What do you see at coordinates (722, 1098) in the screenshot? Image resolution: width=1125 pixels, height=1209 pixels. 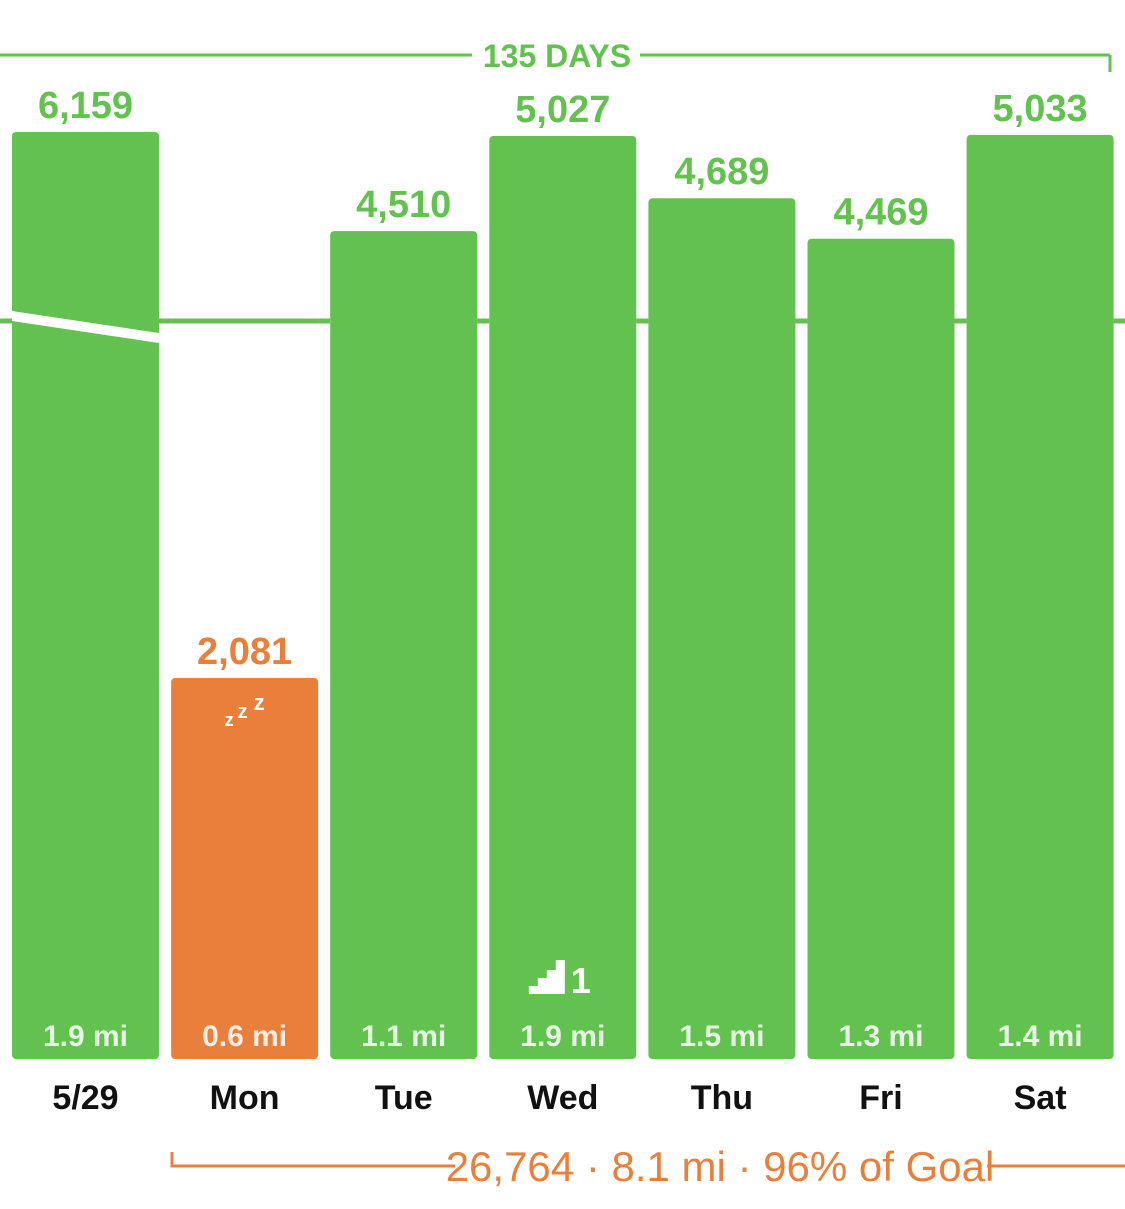 I see `day-label: Thu` at bounding box center [722, 1098].